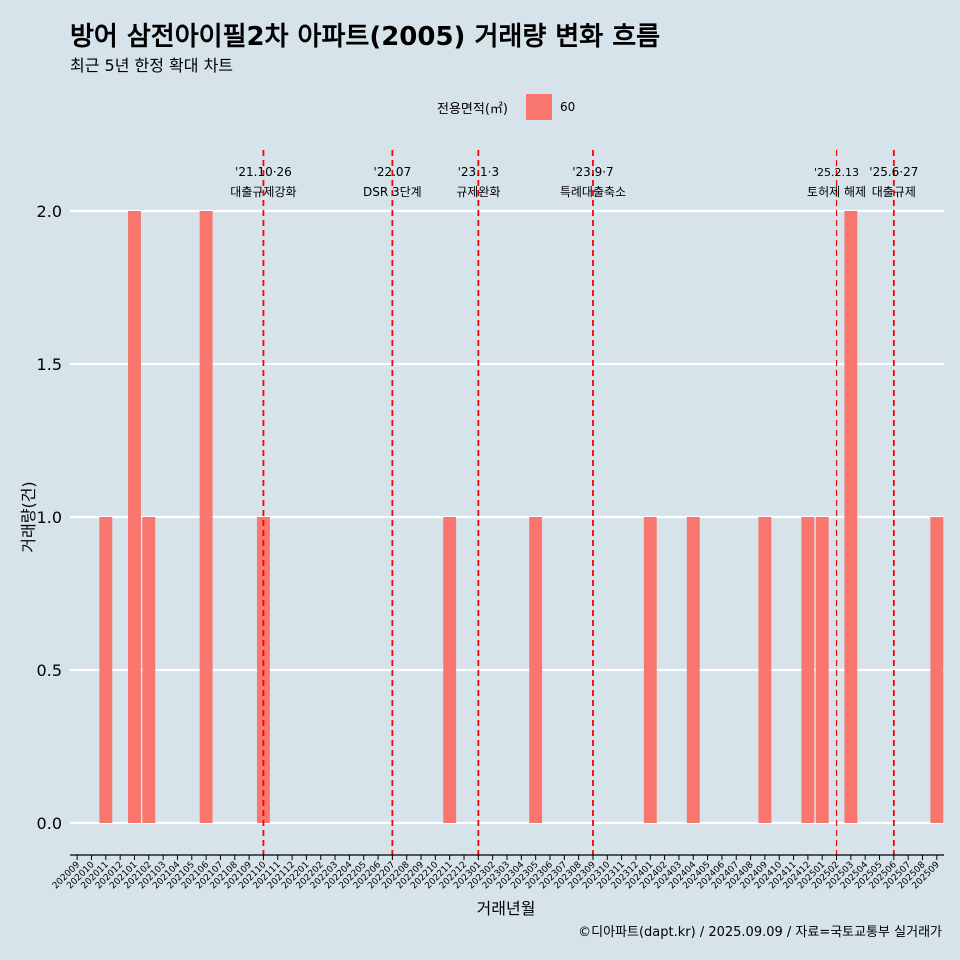 This screenshot has width=960, height=960. What do you see at coordinates (592, 172) in the screenshot?
I see `event-date: '23.9·7` at bounding box center [592, 172].